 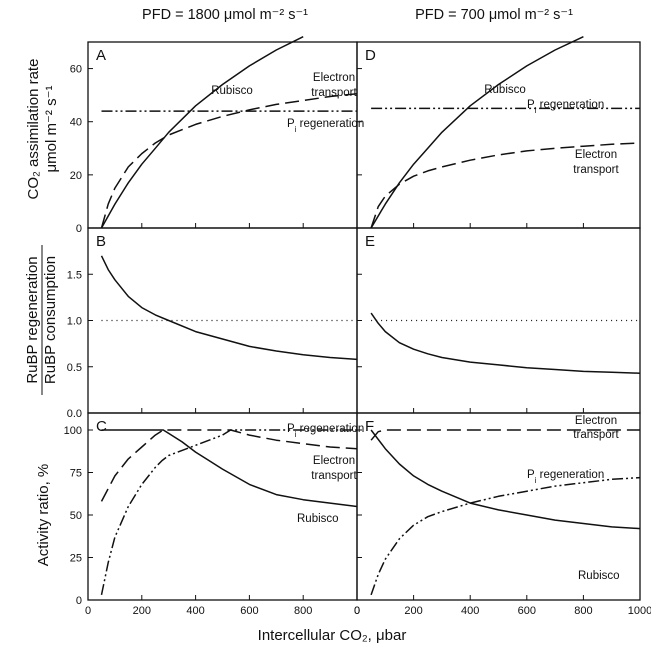 I want to click on panel-e-ratio-line, so click(x=505, y=343).